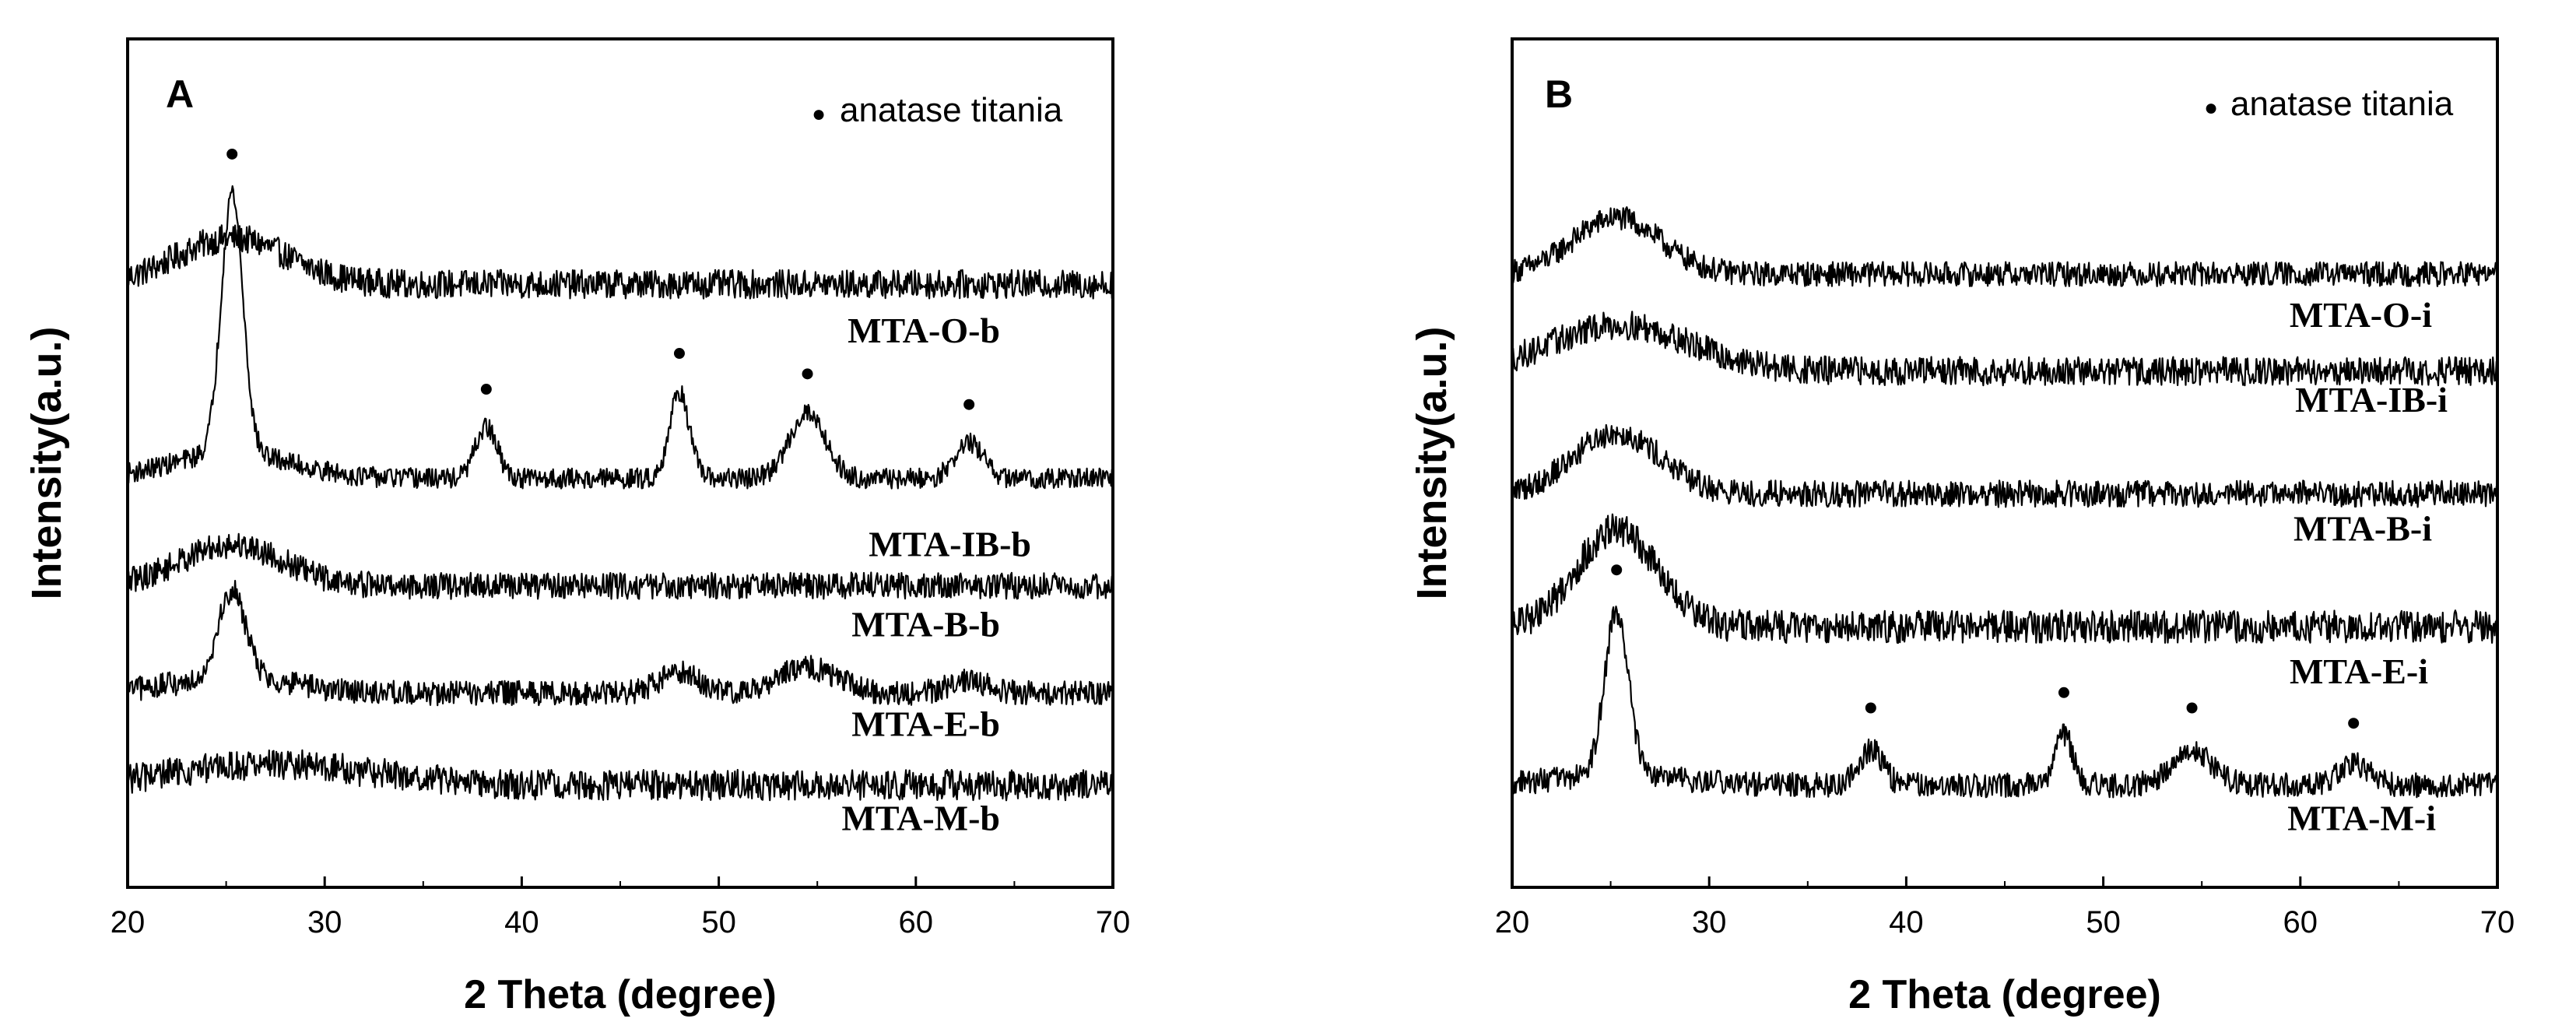 The width and height of the screenshot is (2576, 1036). I want to click on panel-b-legend-label: anatase titania, so click(2342, 104).